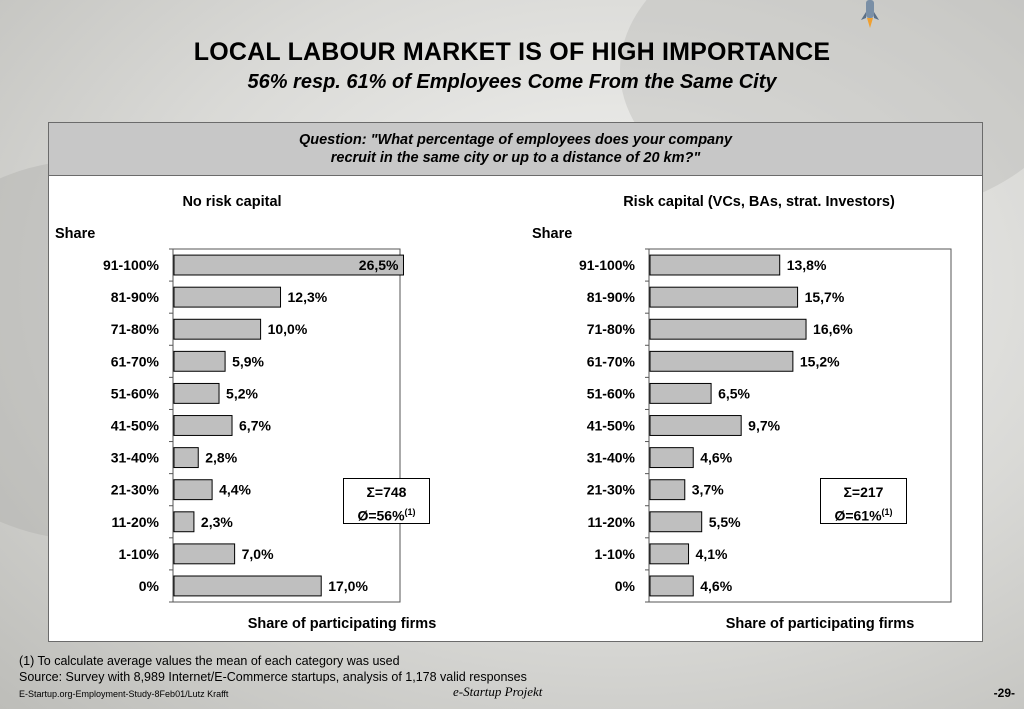 This screenshot has width=1024, height=709. Describe the element at coordinates (863, 515) in the screenshot. I see `summary-mean: Ø=61%(1)` at that location.